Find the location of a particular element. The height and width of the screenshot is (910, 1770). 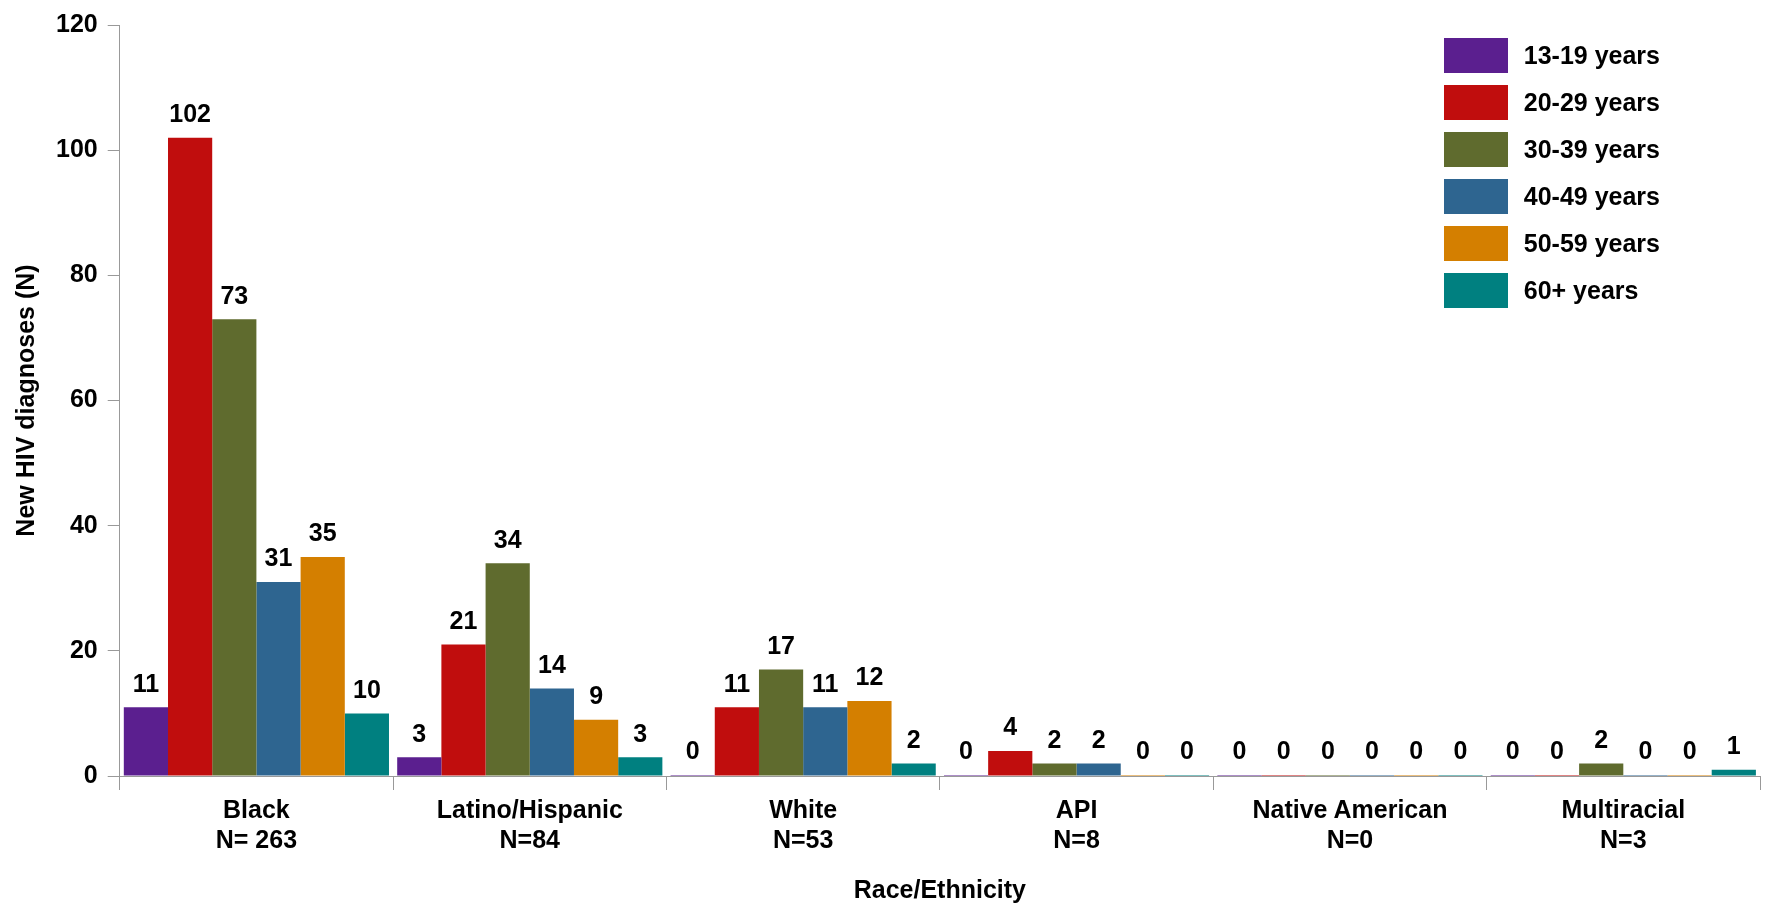

x-tick-label: Latino/Hispanic N=84 is located at coordinates (529, 823).